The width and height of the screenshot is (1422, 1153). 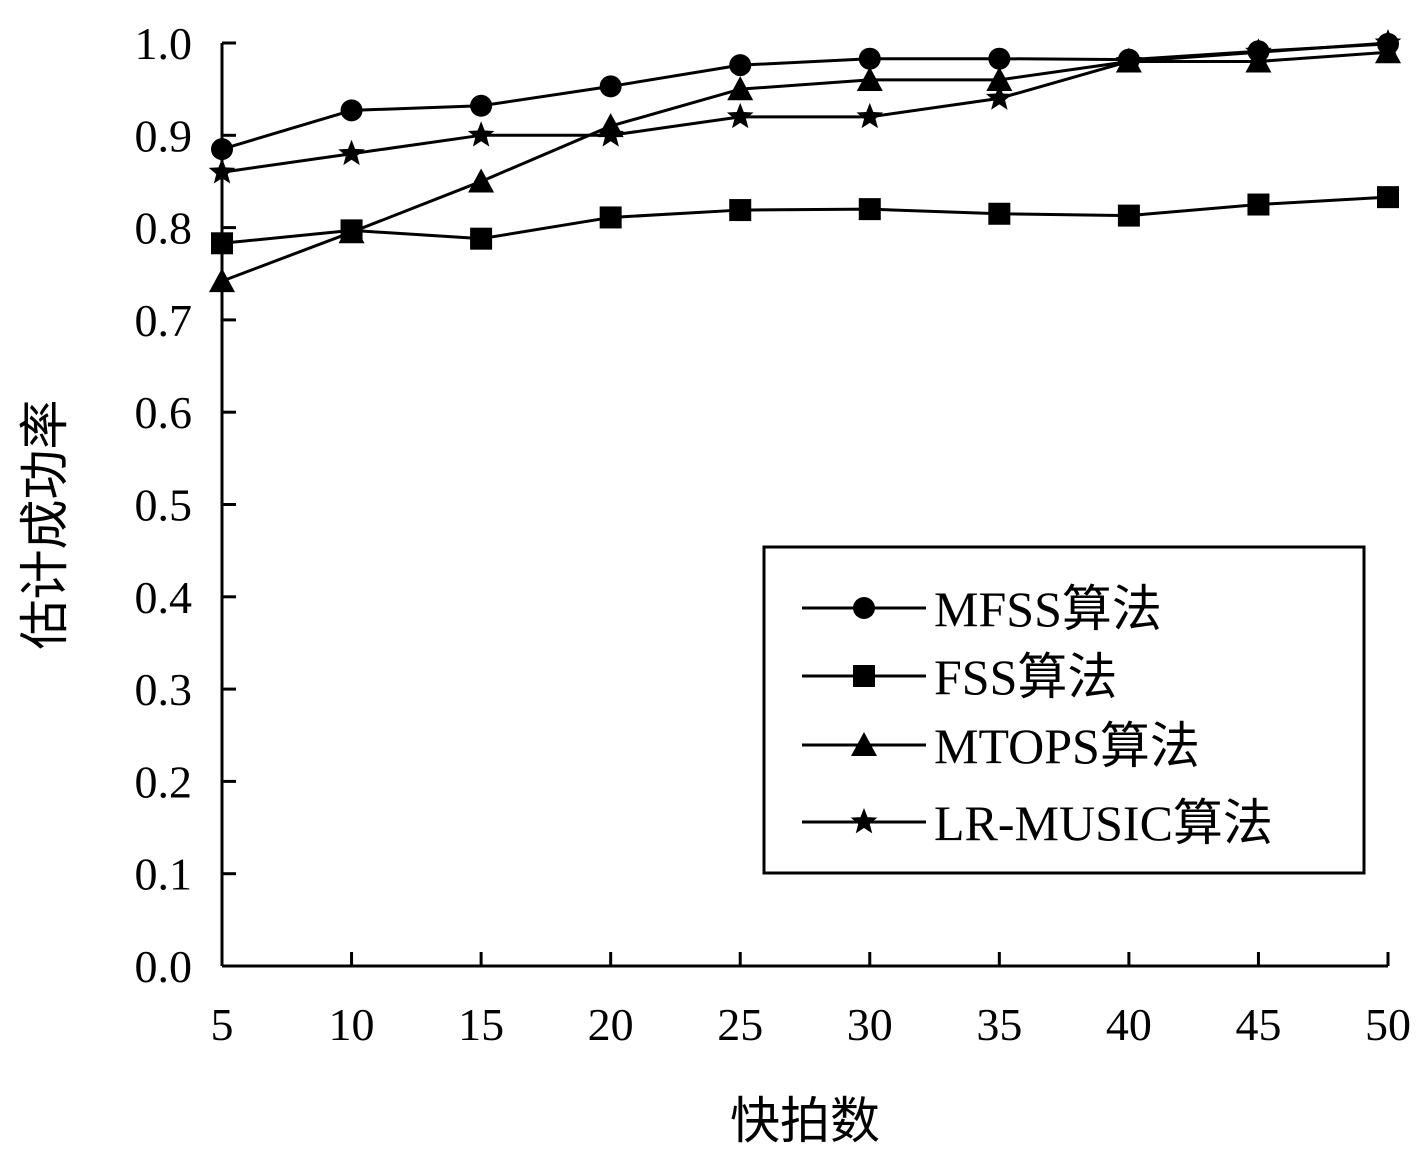 I want to click on x-tick-label: 50, so click(x=1388, y=1024).